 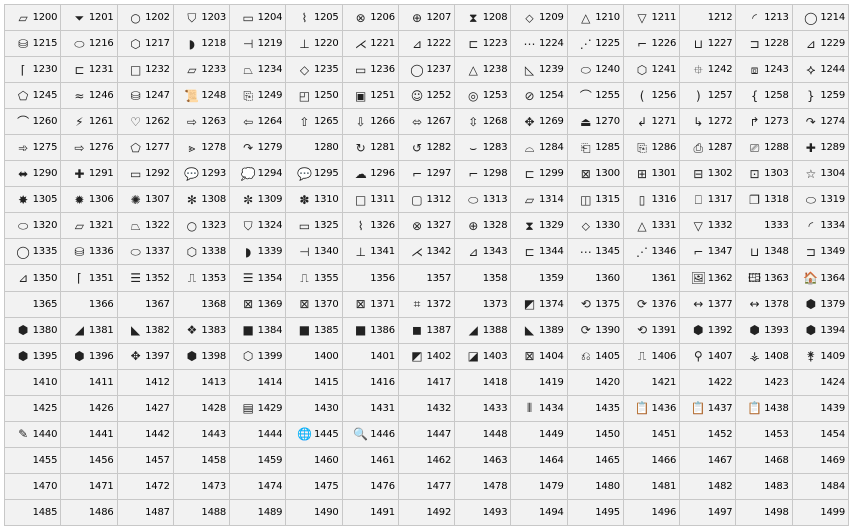 I want to click on grid-cell-1402: ◩ 1402, so click(x=426, y=356).